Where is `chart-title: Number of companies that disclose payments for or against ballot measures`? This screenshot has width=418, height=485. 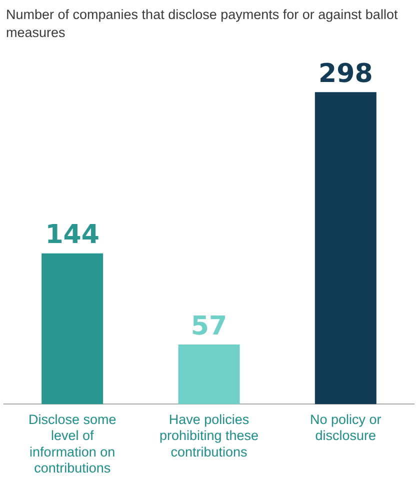
chart-title: Number of companies that disclose payments for or against ballot measures is located at coordinates (202, 24).